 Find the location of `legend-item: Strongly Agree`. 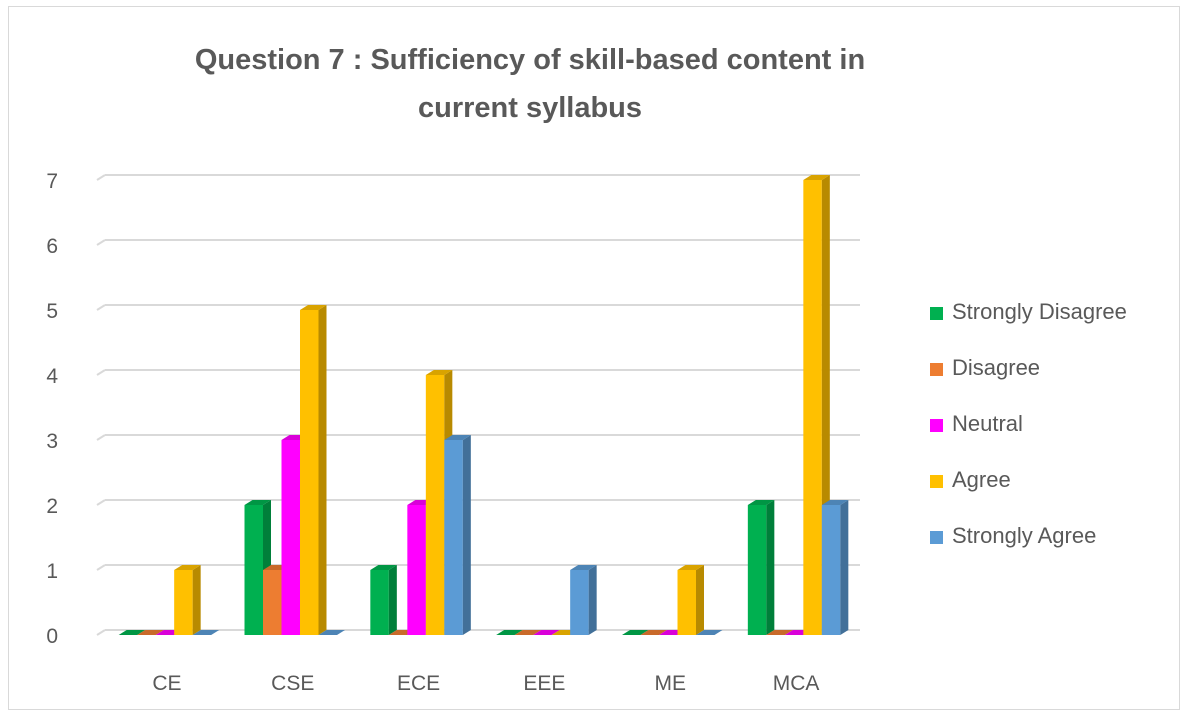

legend-item: Strongly Agree is located at coordinates (1055, 548).